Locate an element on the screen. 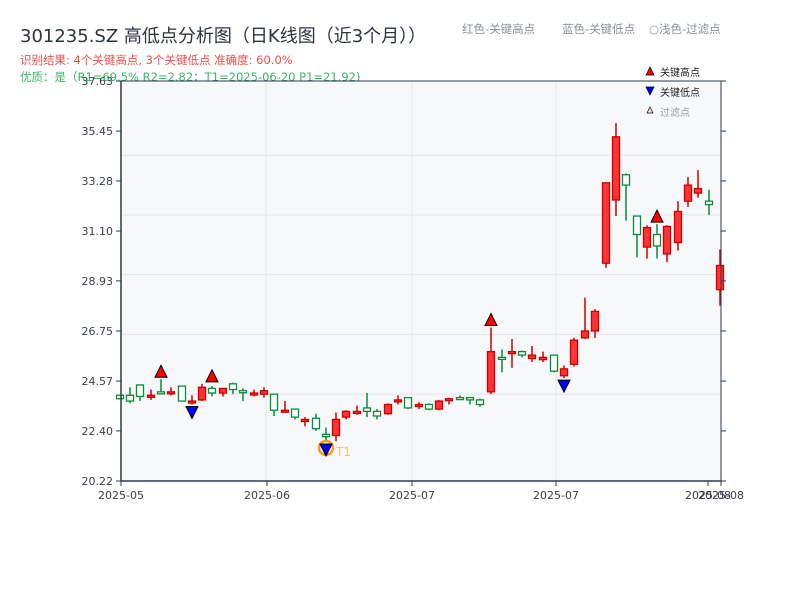 The width and height of the screenshot is (800, 600). chart-legend: 关键高点 关键低点 过滤点 is located at coordinates (672, 92).